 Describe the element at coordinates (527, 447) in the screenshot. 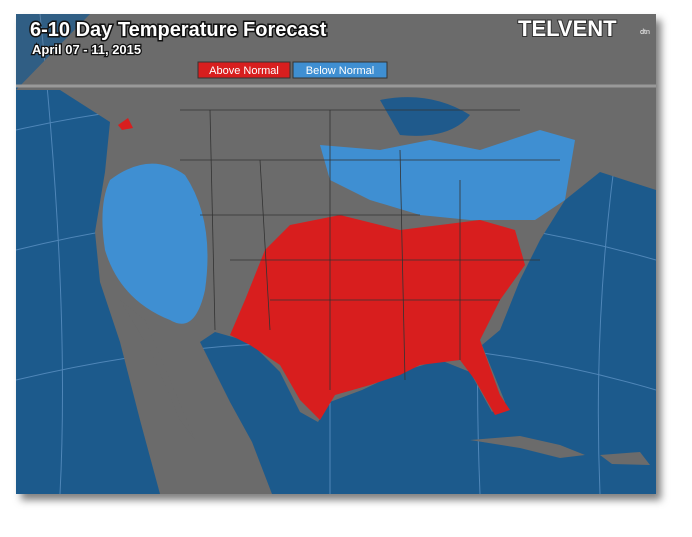

I see `cuba` at that location.